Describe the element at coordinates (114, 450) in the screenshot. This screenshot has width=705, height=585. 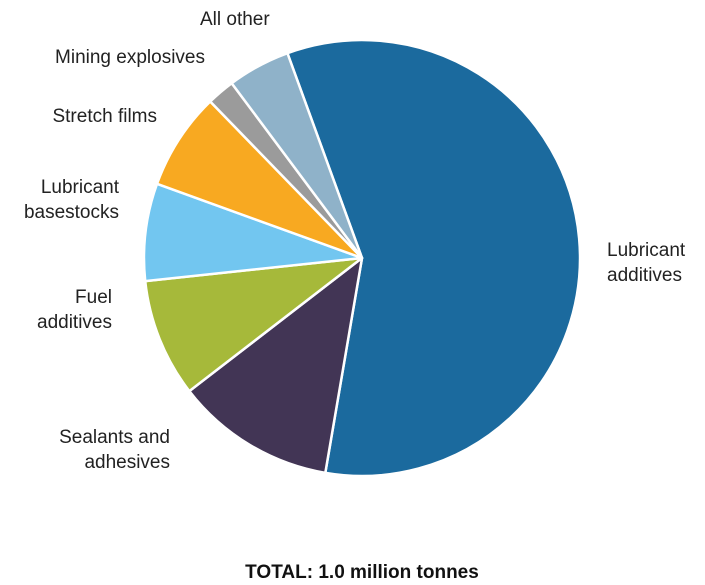
I see `slice-label-sealants-and-adhesives: Sealants and adhesives` at that location.